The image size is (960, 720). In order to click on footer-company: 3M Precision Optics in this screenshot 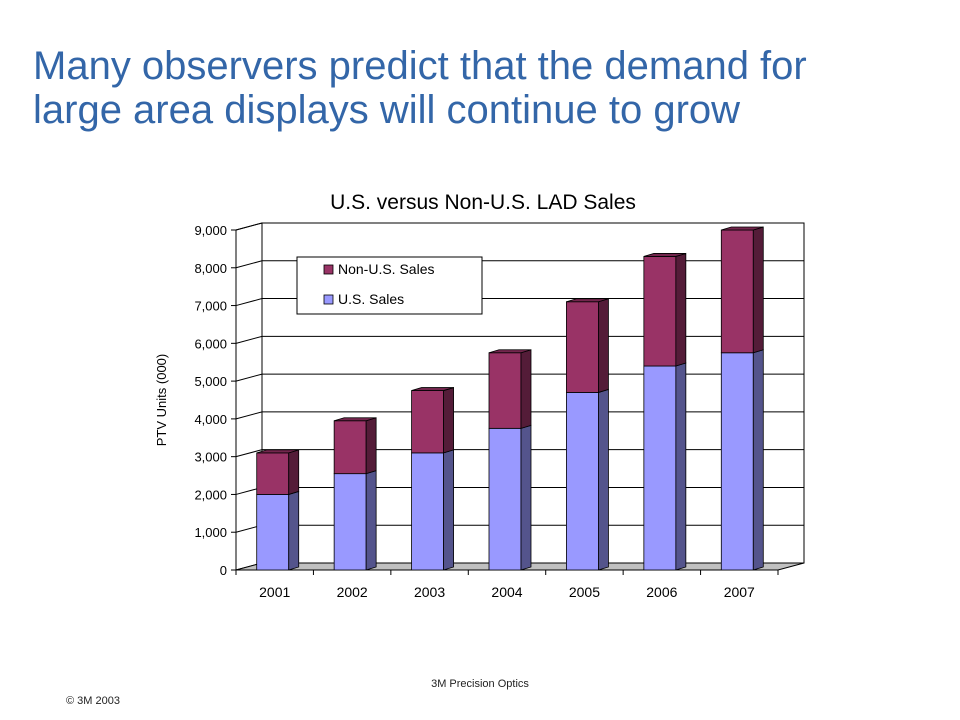, I will do `click(480, 684)`.